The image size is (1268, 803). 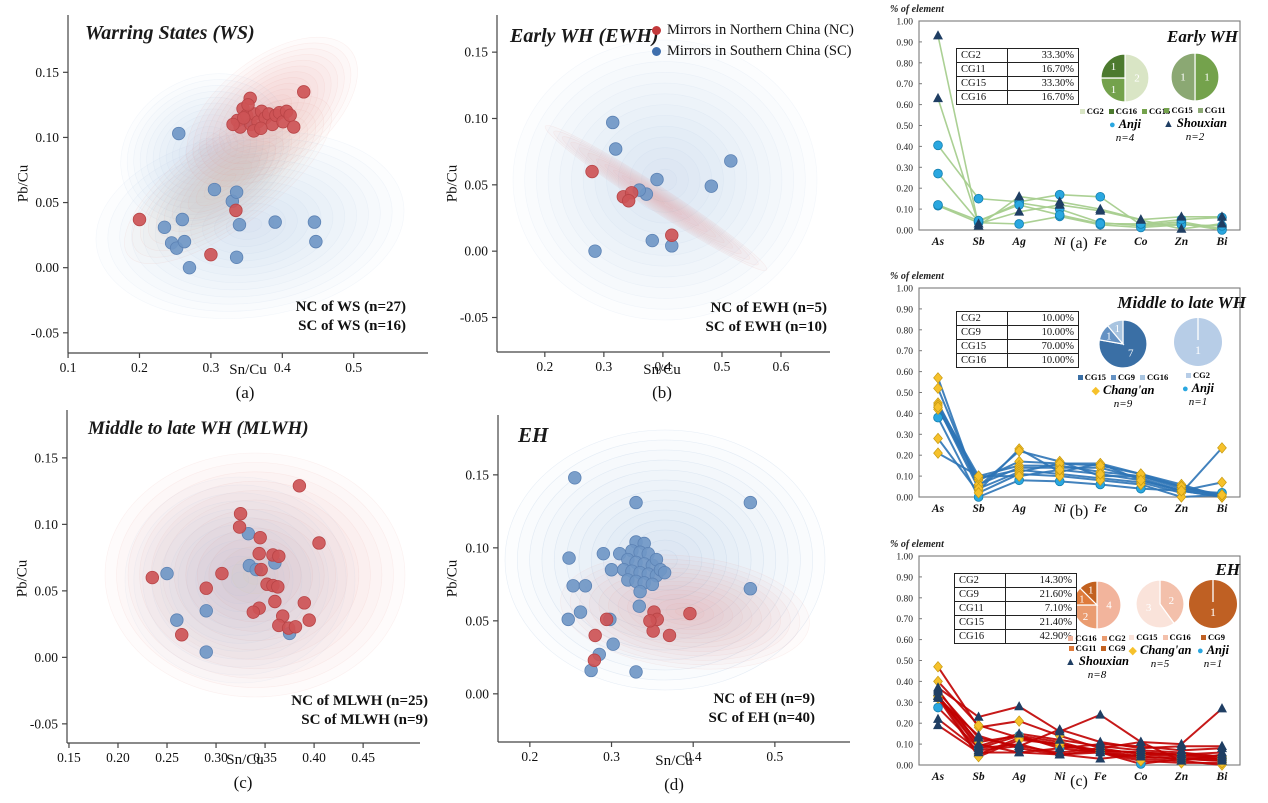 I want to click on x-tick-label: 0.45, so click(x=363, y=757).